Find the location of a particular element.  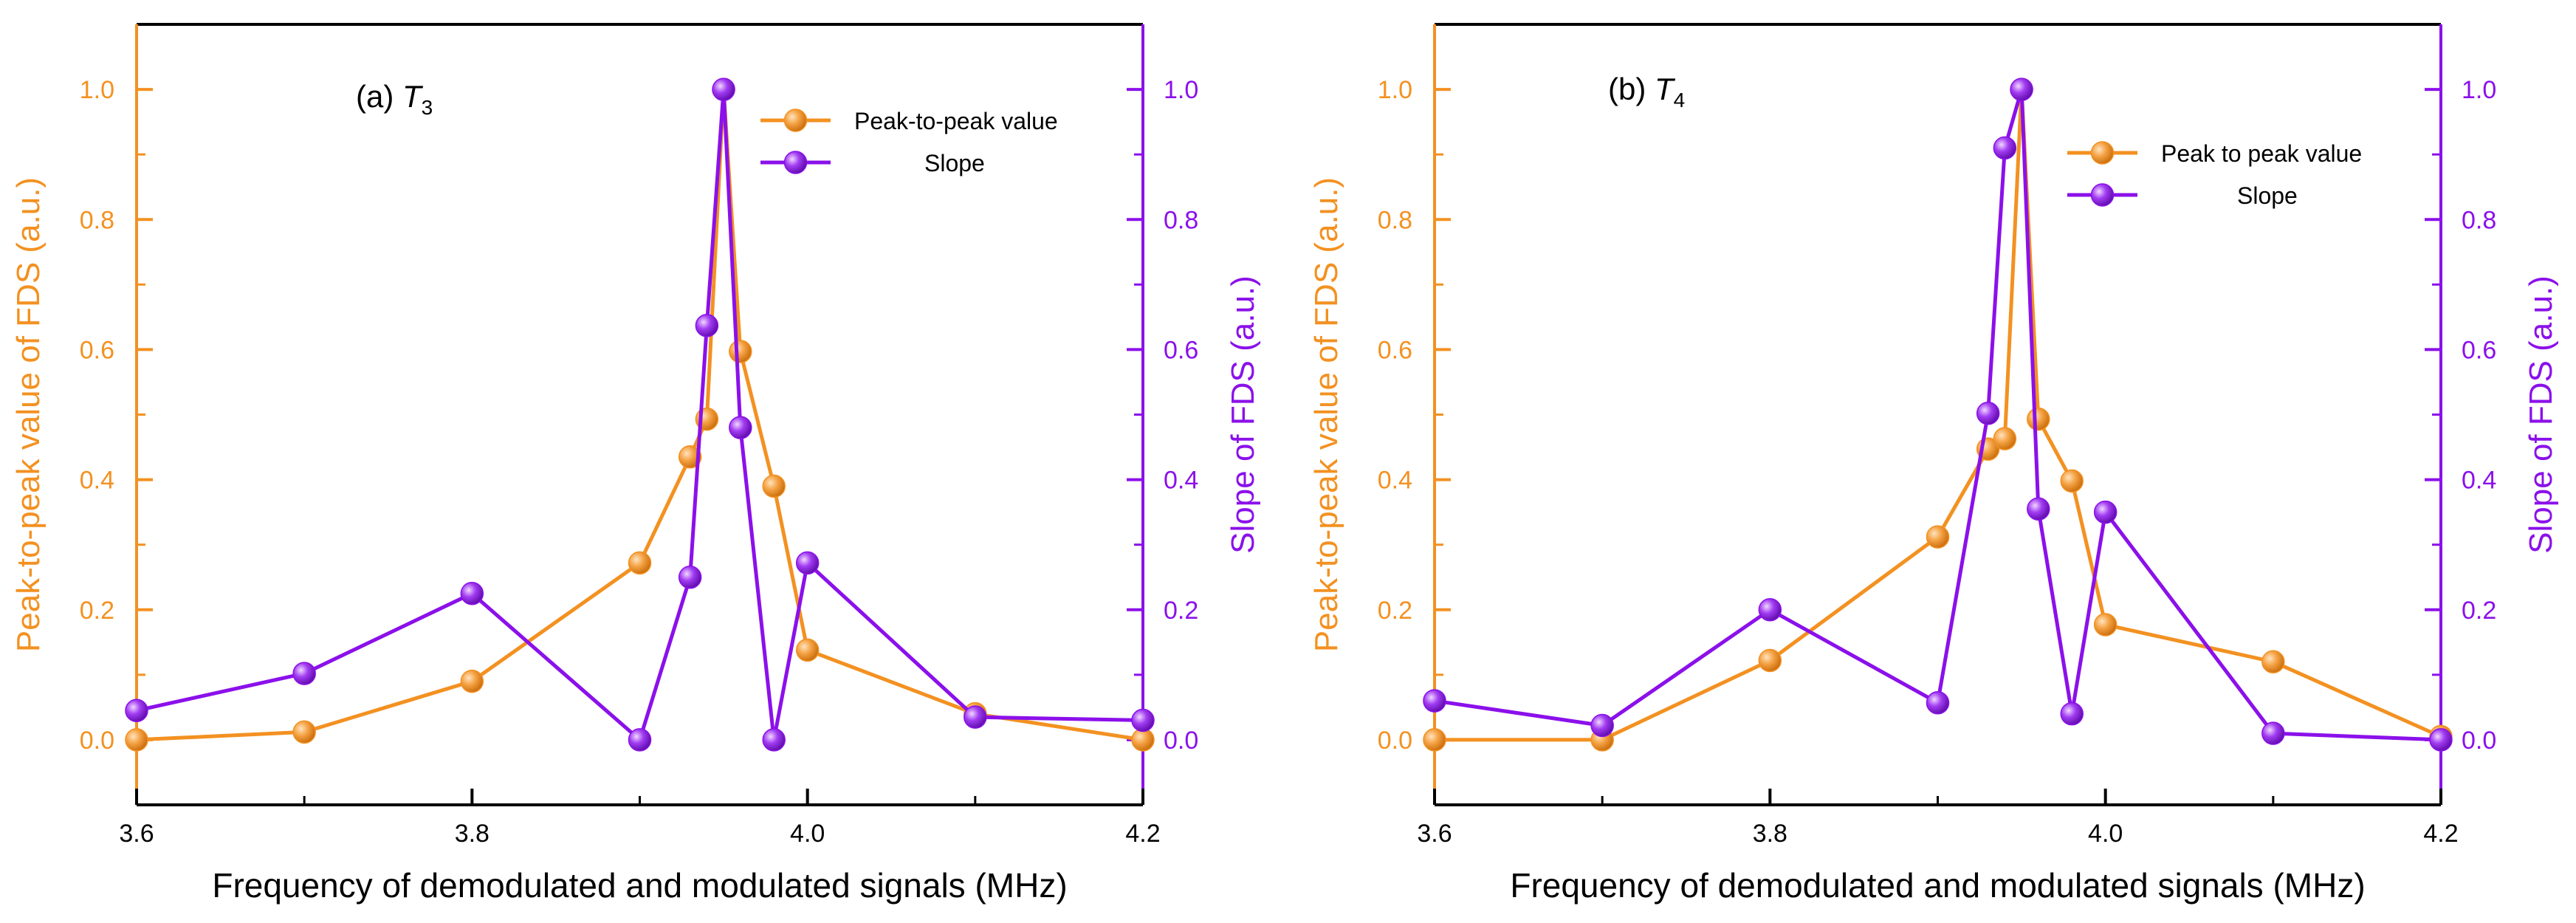

panel-label-variable: T is located at coordinates (1666, 89).